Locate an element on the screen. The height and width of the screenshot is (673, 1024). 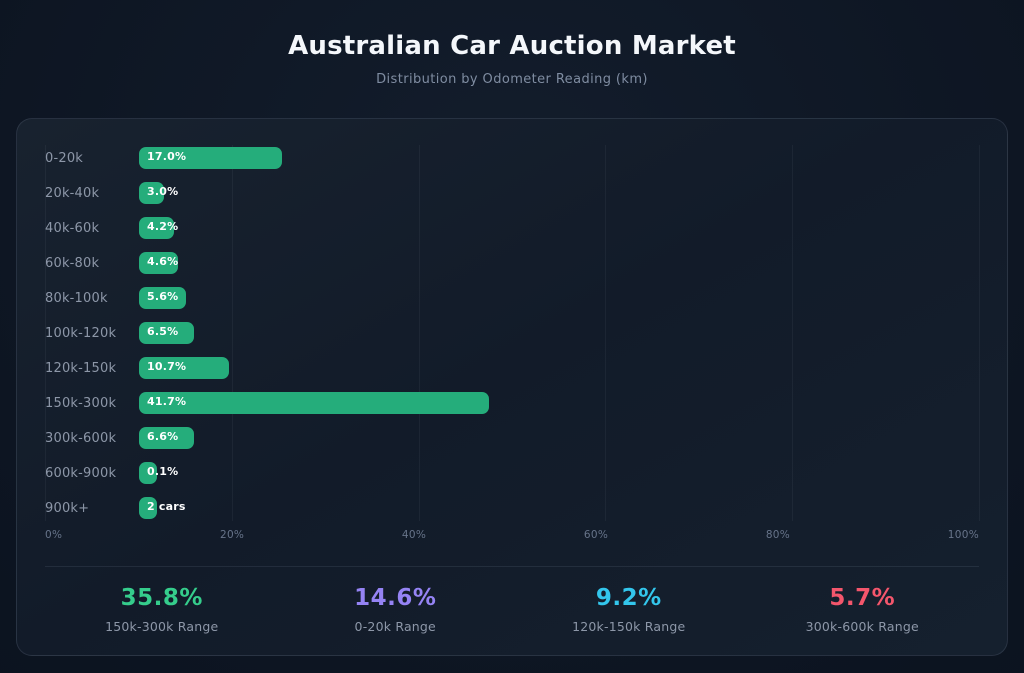
stat-label: 0-20k Range is located at coordinates (395, 626).